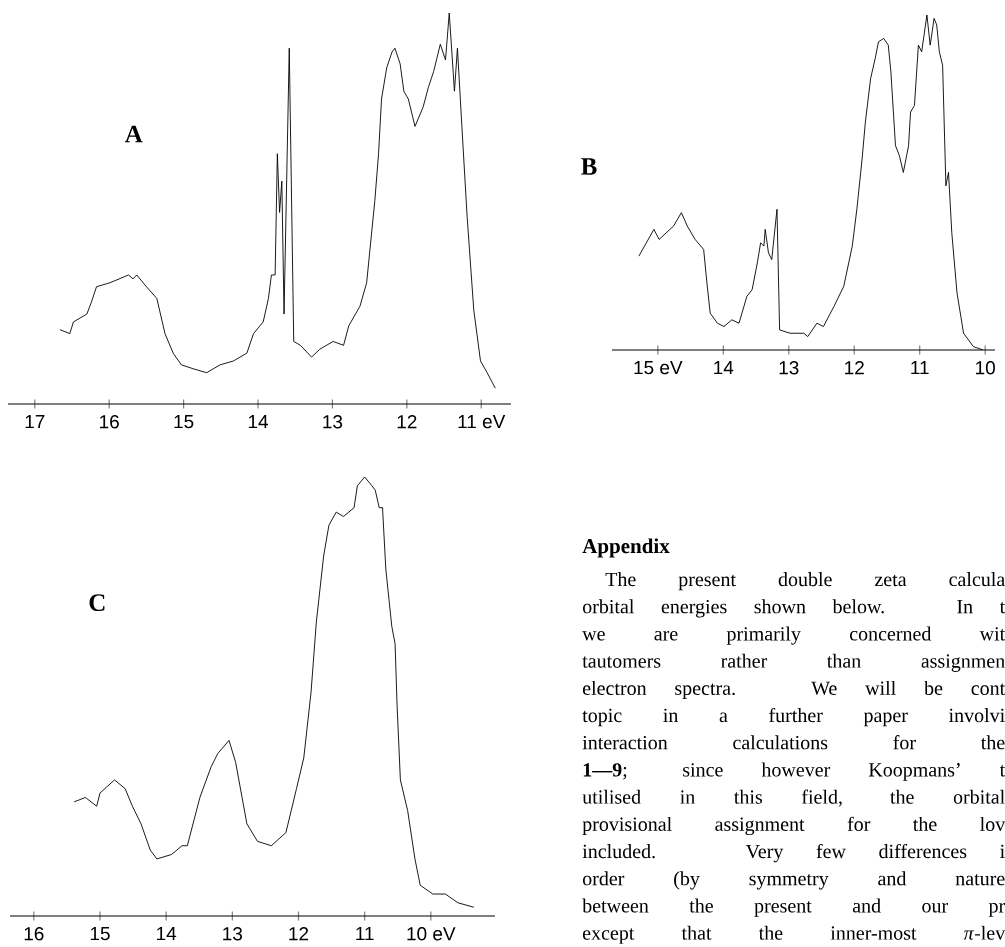 The image size is (1005, 947). What do you see at coordinates (793, 853) in the screenshot?
I see `text: included. Very few differences i` at bounding box center [793, 853].